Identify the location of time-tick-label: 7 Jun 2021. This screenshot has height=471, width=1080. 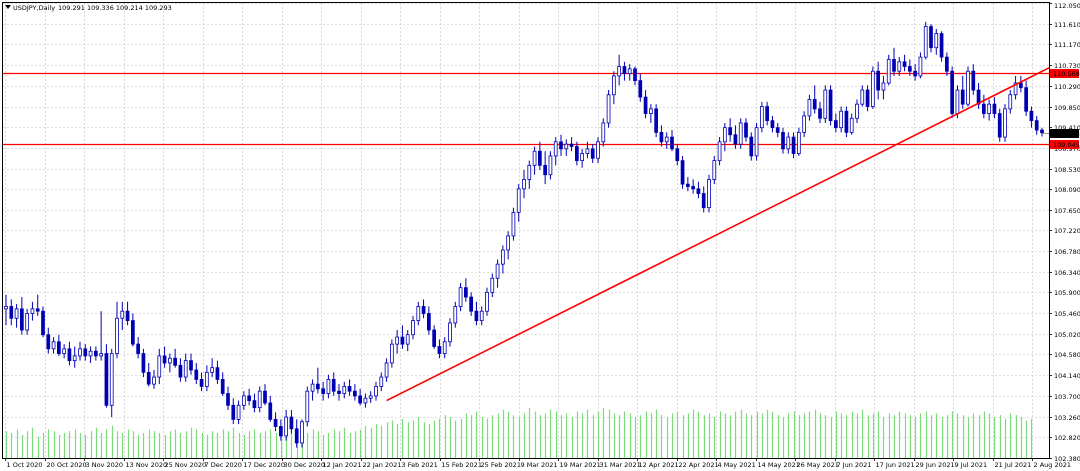
(854, 465).